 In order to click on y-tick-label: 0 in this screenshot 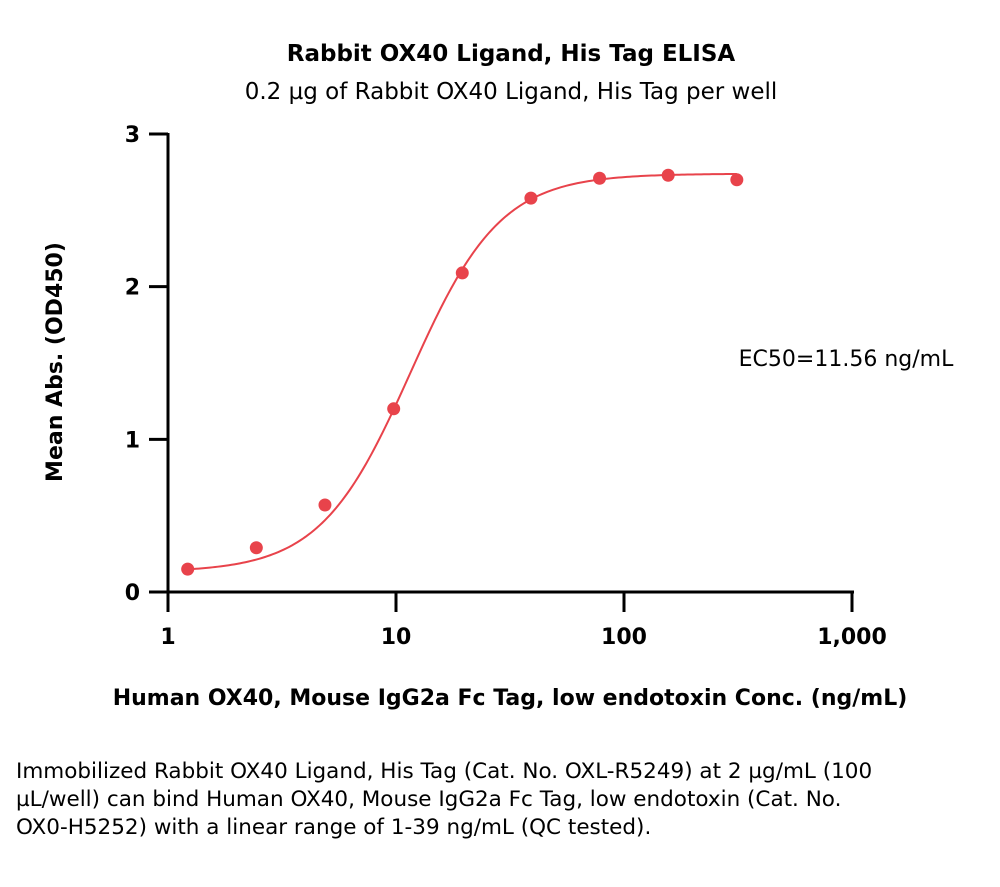, I will do `click(132, 593)`.